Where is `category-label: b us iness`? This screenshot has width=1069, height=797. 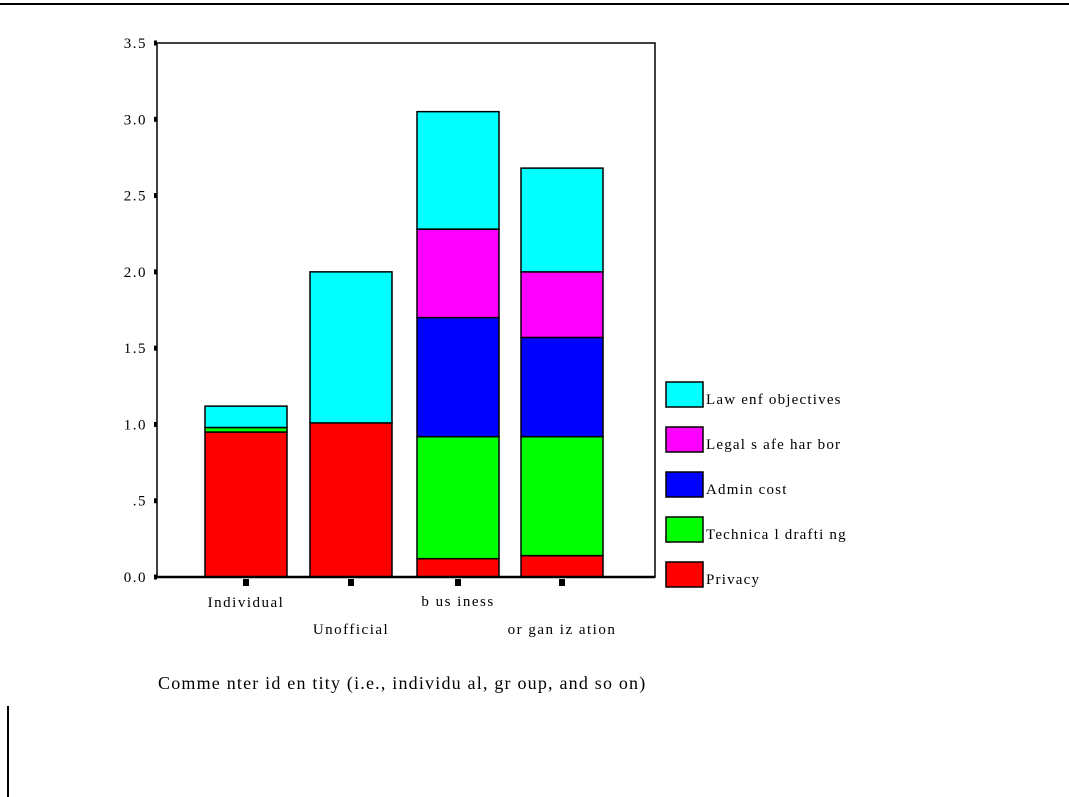
category-label: b us iness is located at coordinates (457, 602).